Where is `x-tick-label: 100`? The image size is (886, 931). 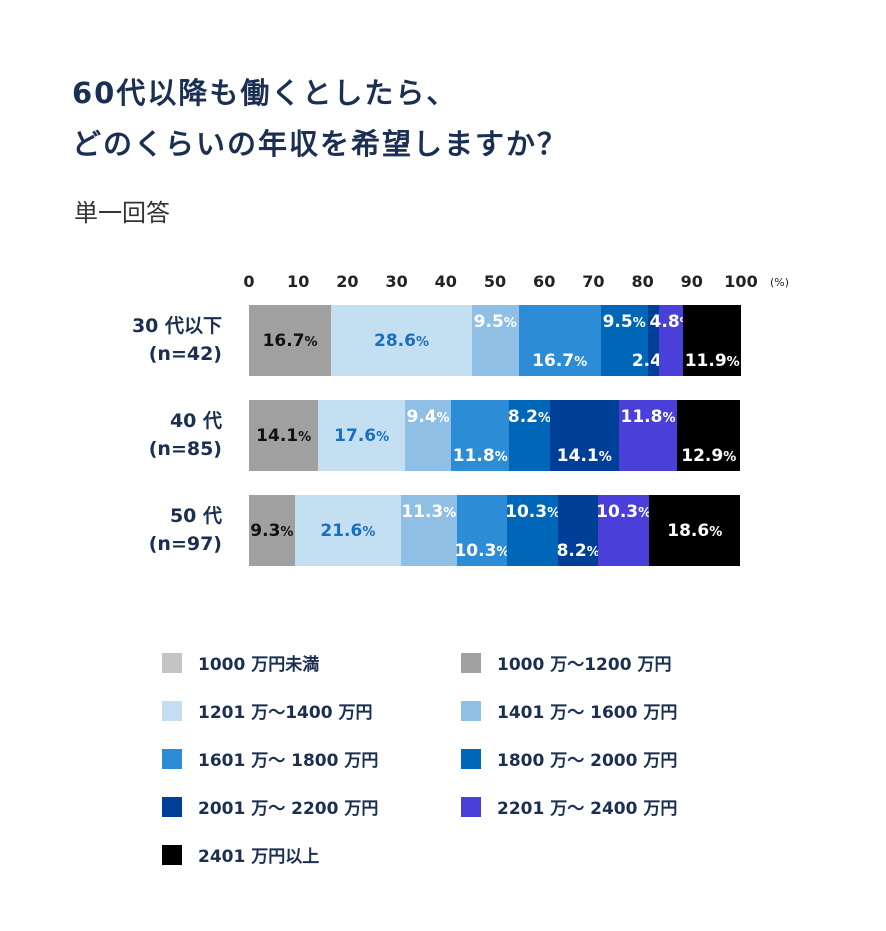 x-tick-label: 100 is located at coordinates (741, 281).